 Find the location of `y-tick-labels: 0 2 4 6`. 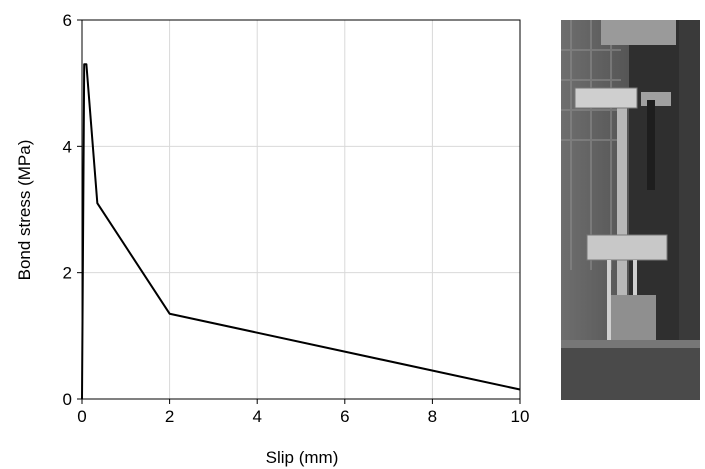

y-tick-labels: 0 2 4 6 is located at coordinates (67, 210).